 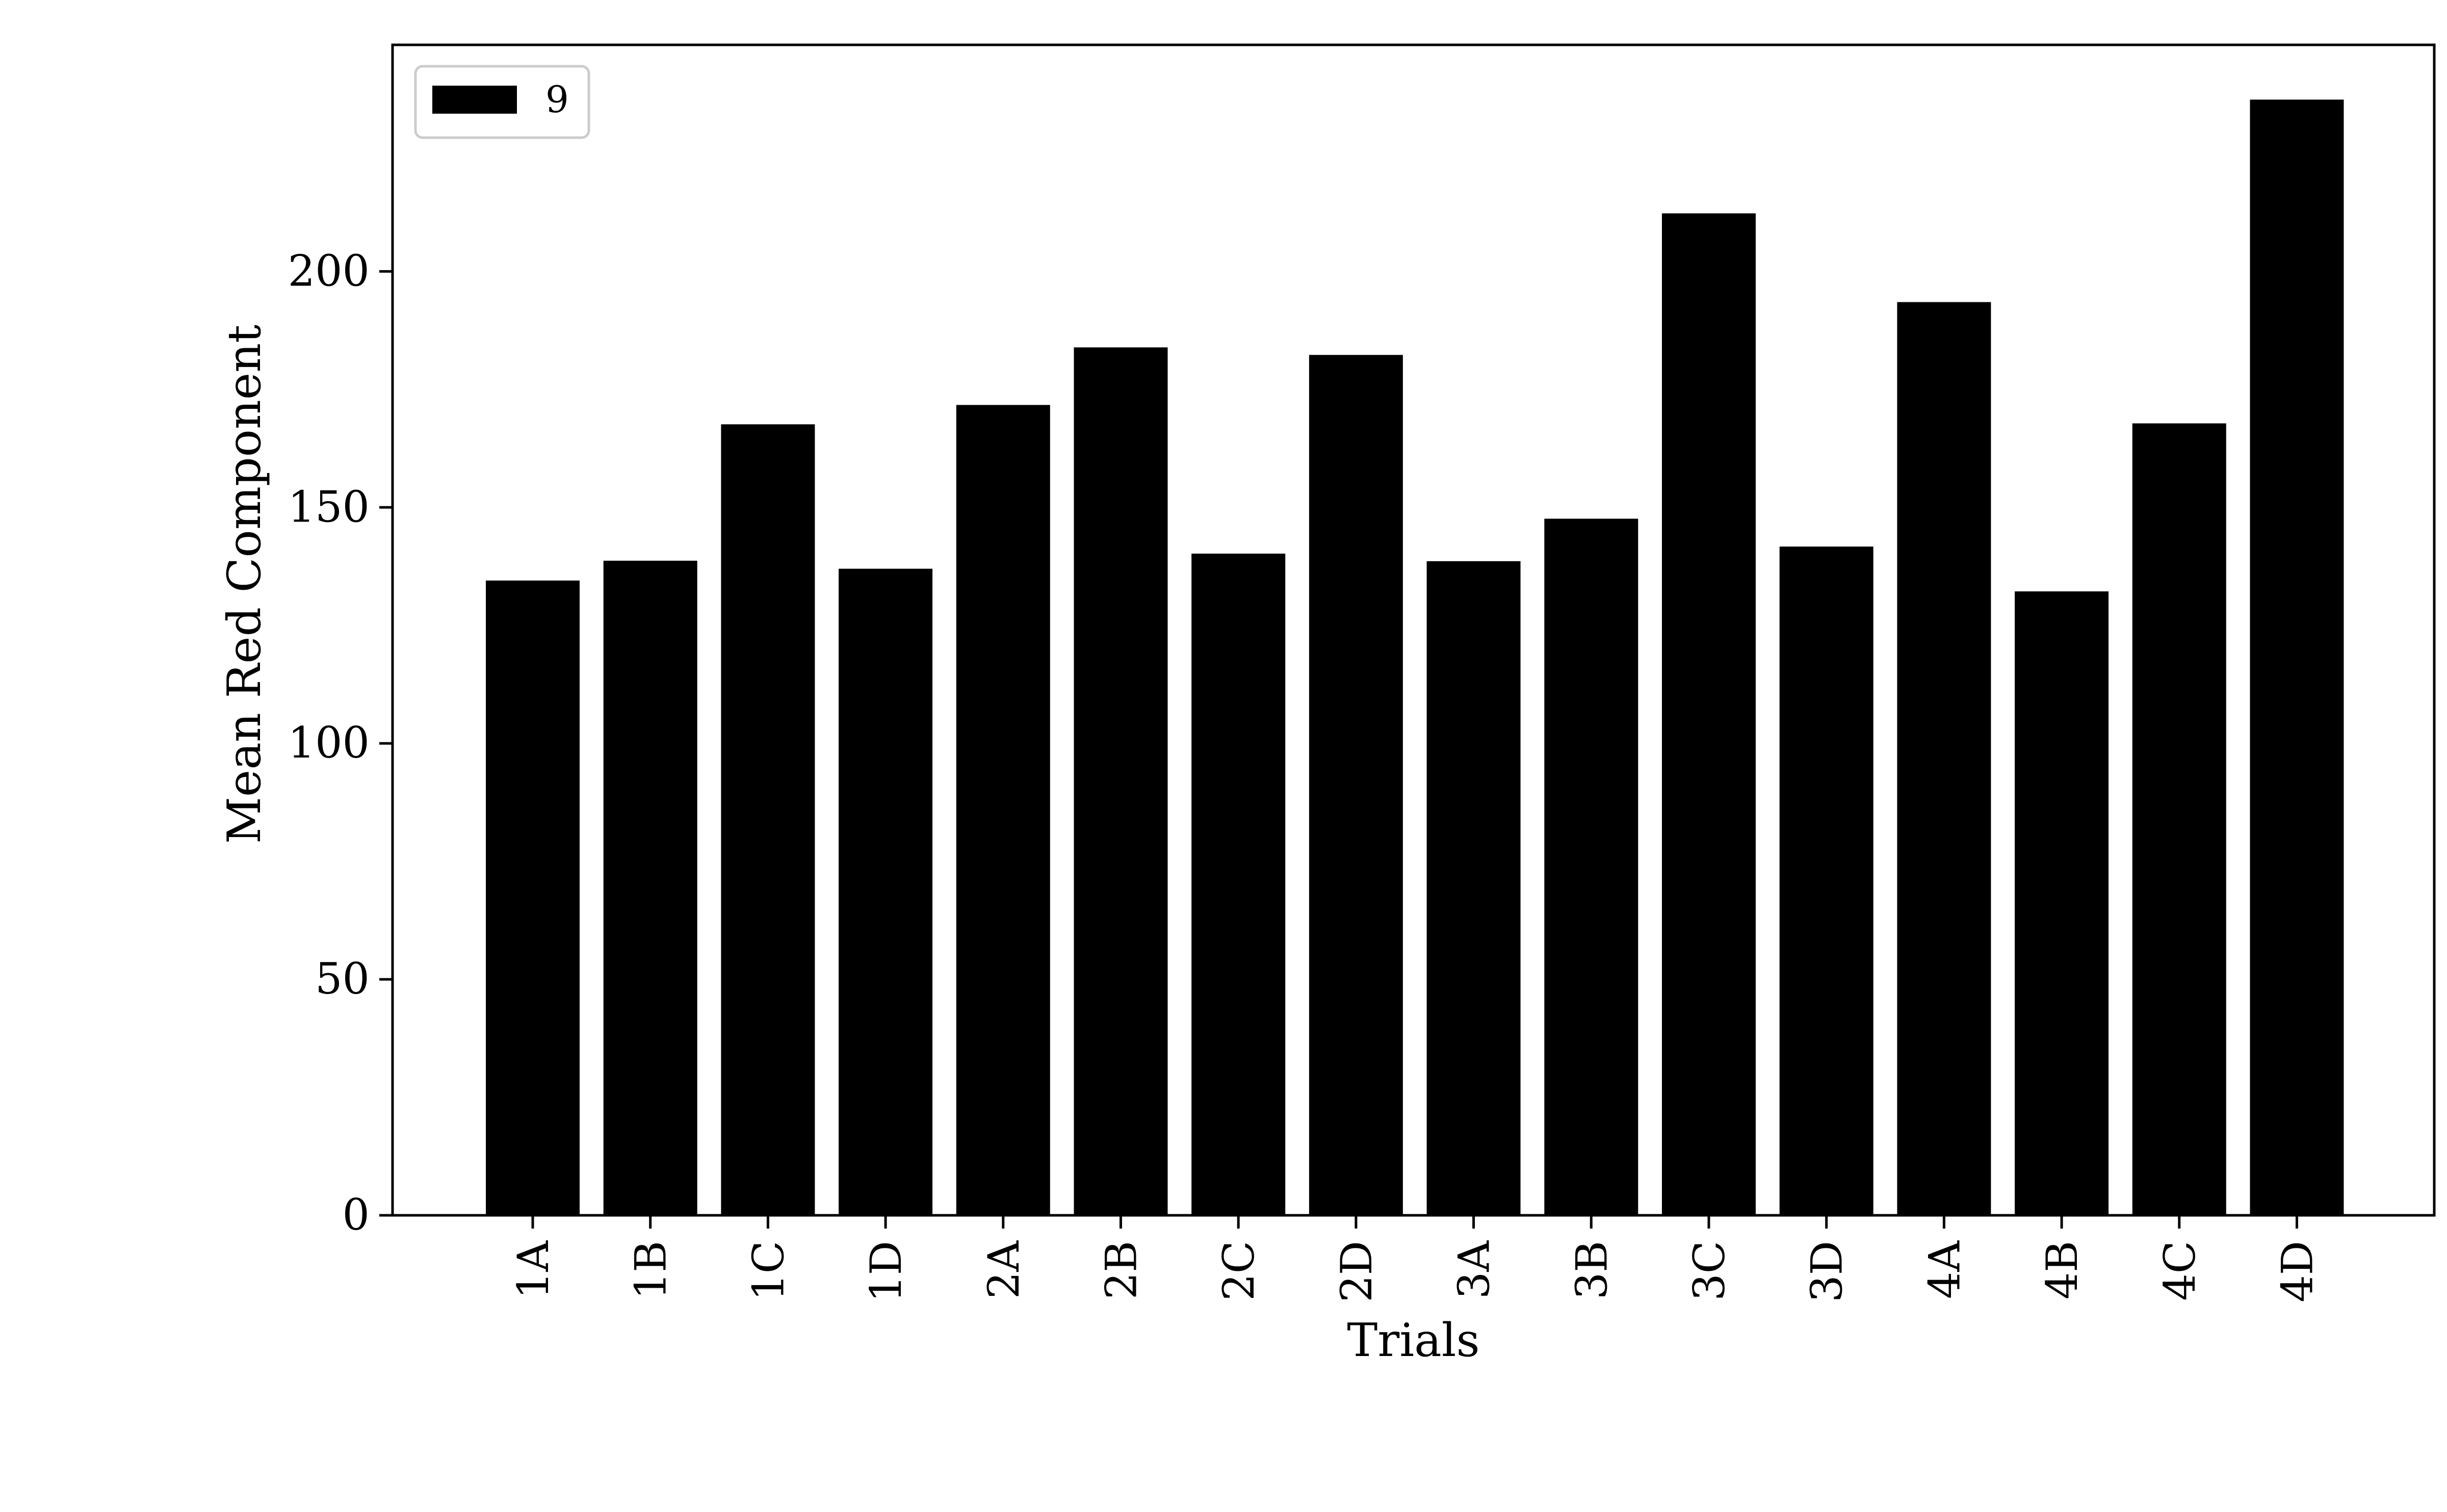 What do you see at coordinates (342, 979) in the screenshot?
I see `y-tick-label: 50` at bounding box center [342, 979].